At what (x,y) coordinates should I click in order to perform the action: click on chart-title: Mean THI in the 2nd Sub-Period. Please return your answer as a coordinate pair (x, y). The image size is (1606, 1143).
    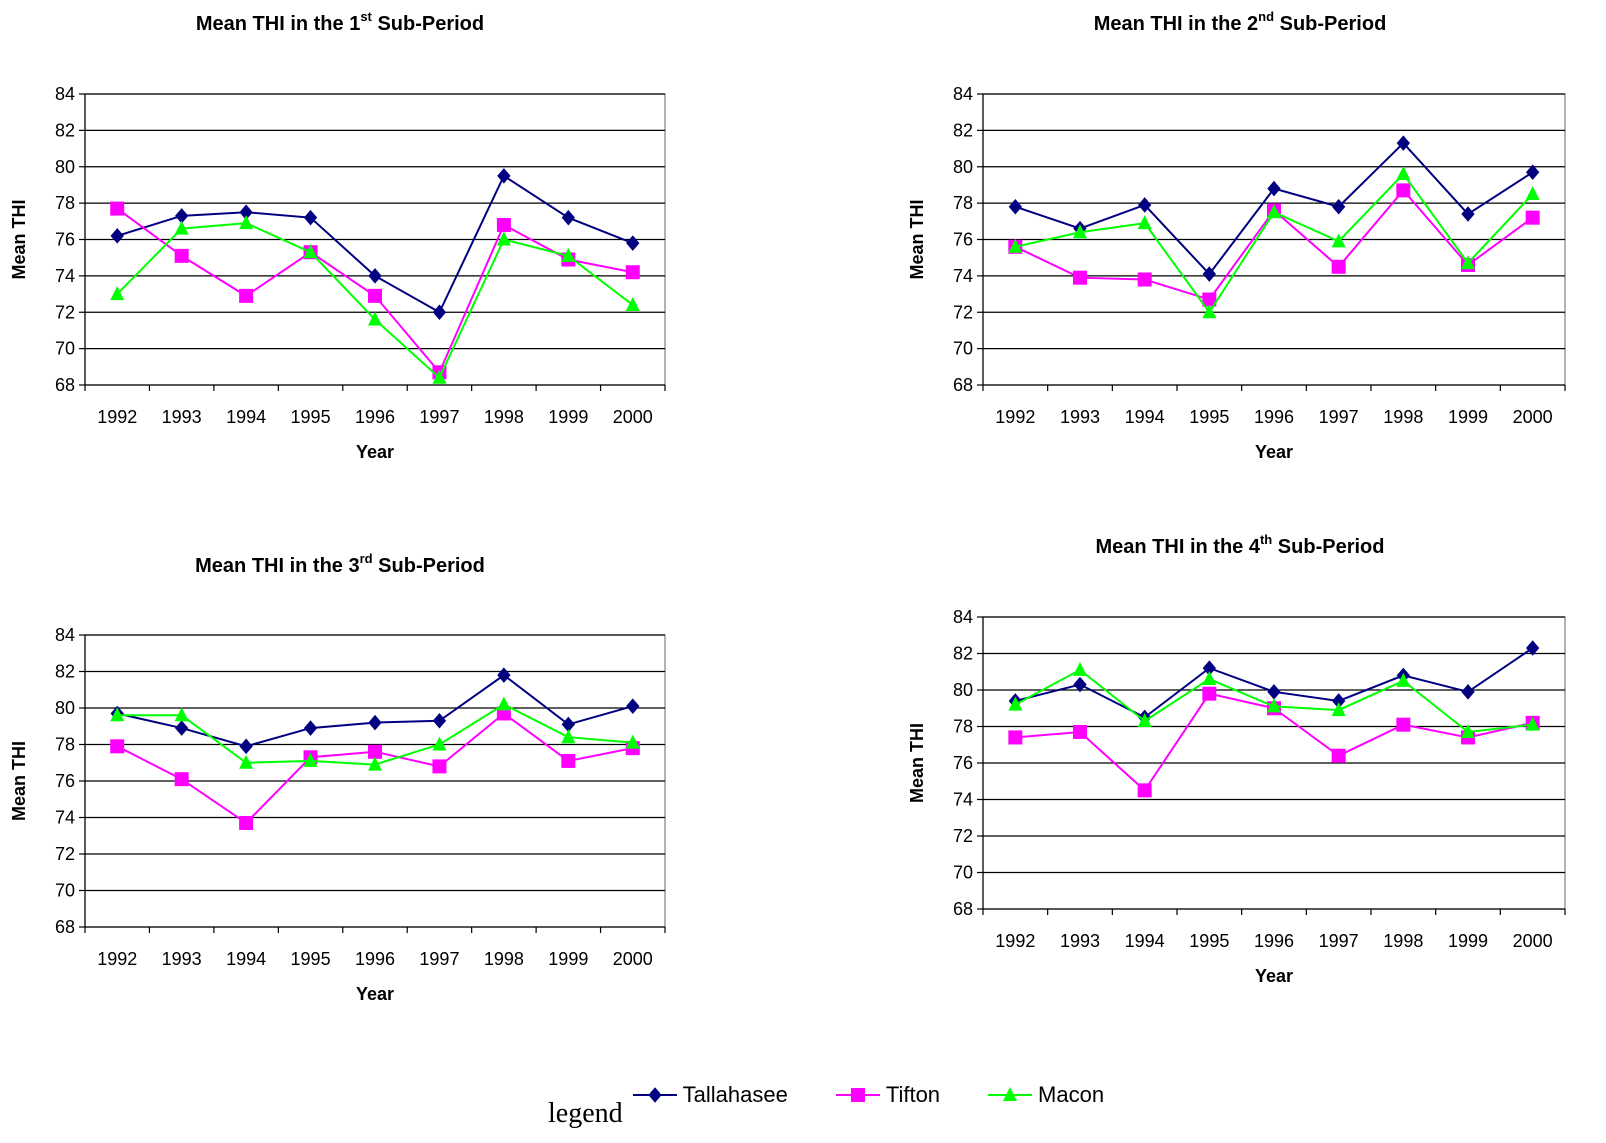
    Looking at the image, I should click on (1240, 22).